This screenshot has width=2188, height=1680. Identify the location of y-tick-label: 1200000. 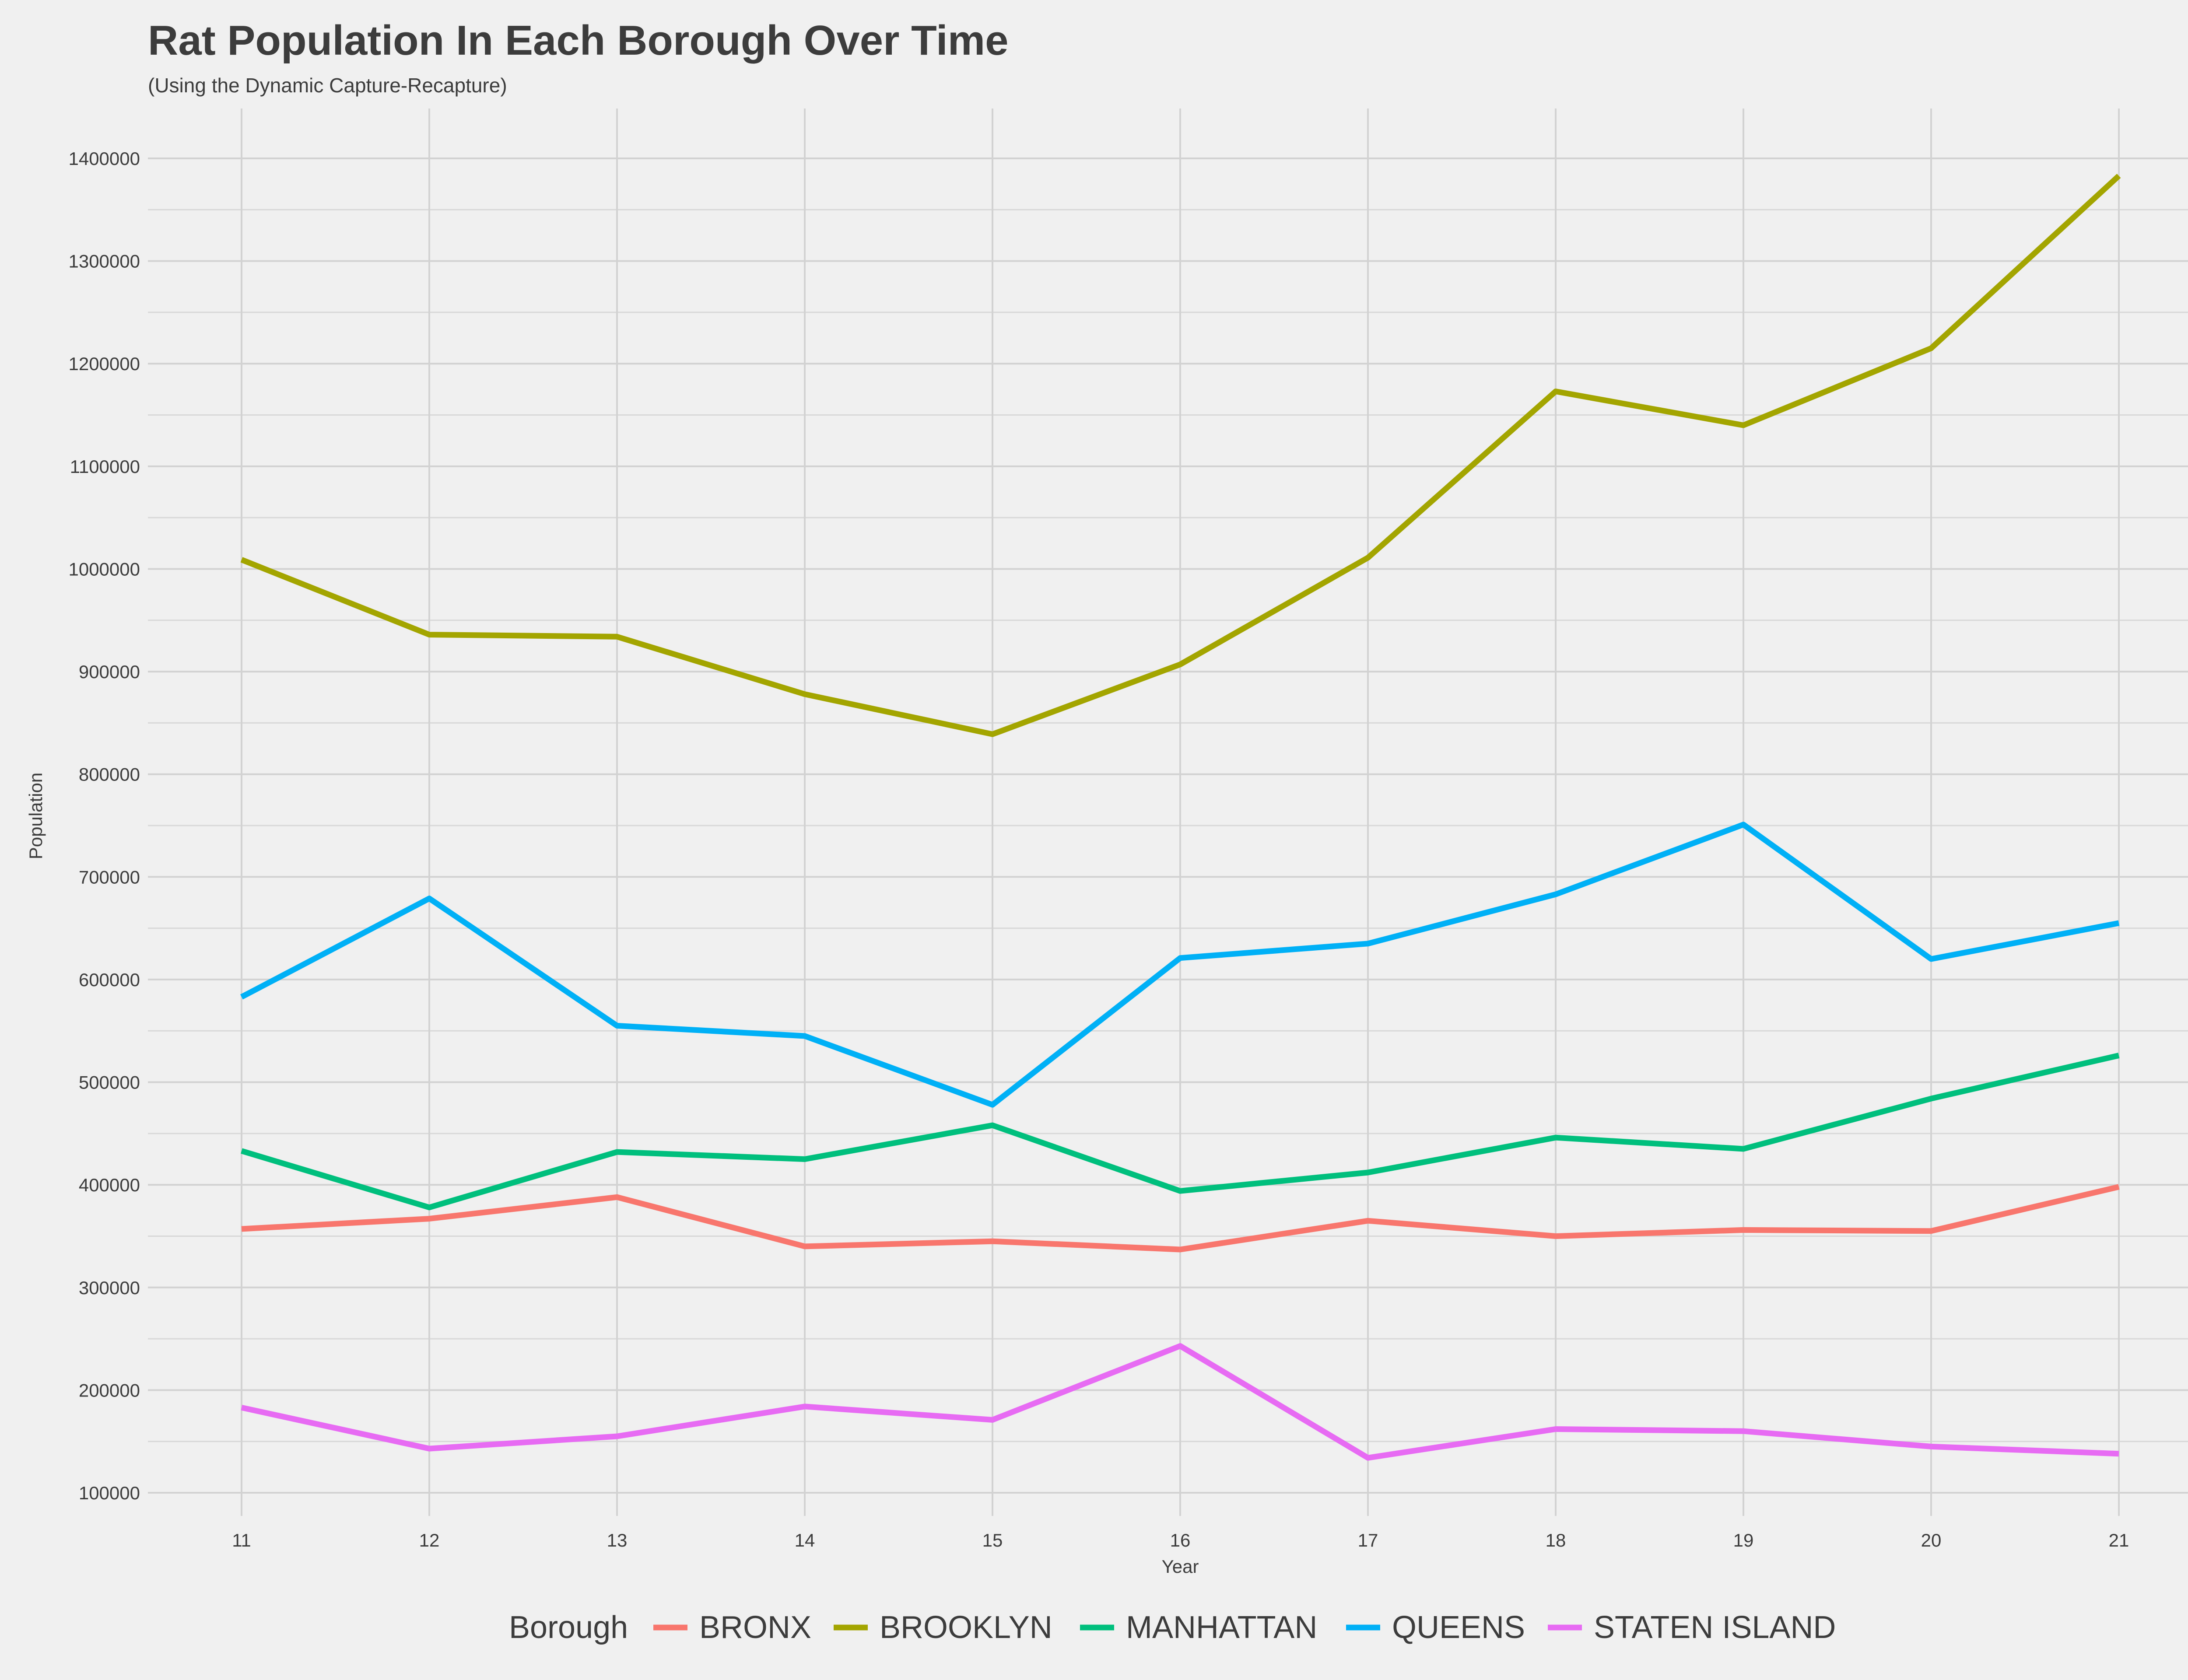
(104, 364).